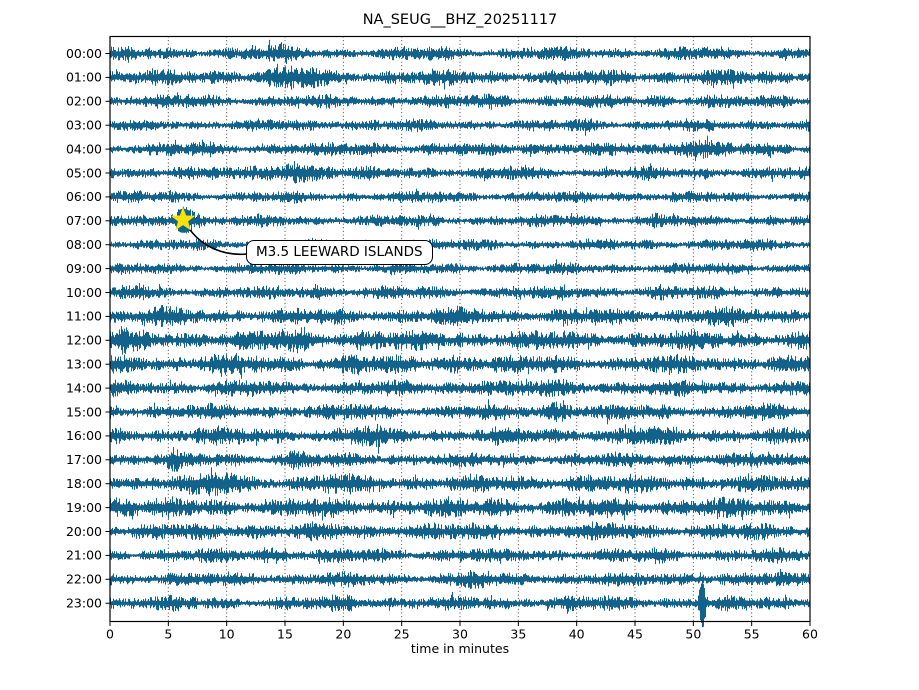 This screenshot has height=690, width=919. I want to click on seismic-trace-row-03:00, so click(460, 127).